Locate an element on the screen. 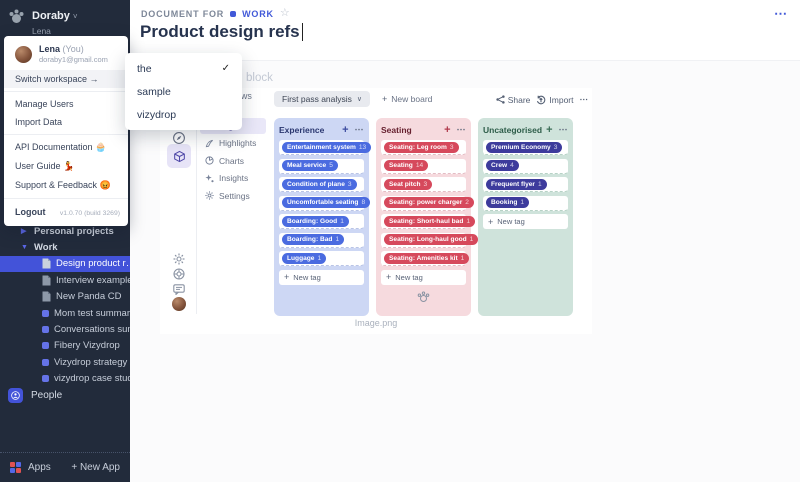 The image size is (800, 482). tag-pill: Seating: Leg room 3 is located at coordinates (421, 147).